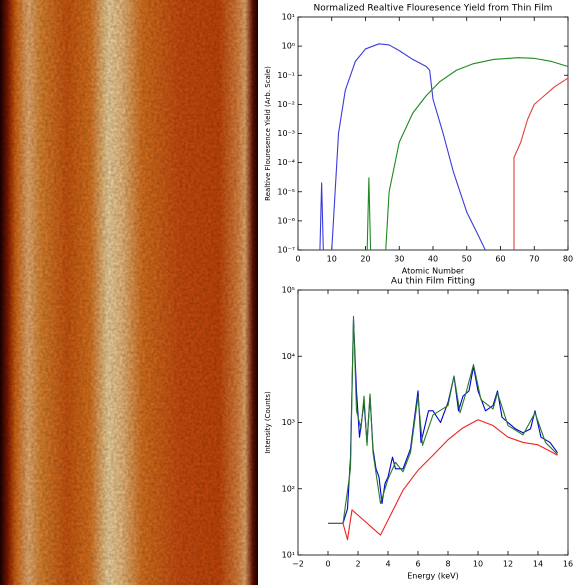  What do you see at coordinates (286, 250) in the screenshot?
I see `y-tick-label: 10⁻⁷` at bounding box center [286, 250].